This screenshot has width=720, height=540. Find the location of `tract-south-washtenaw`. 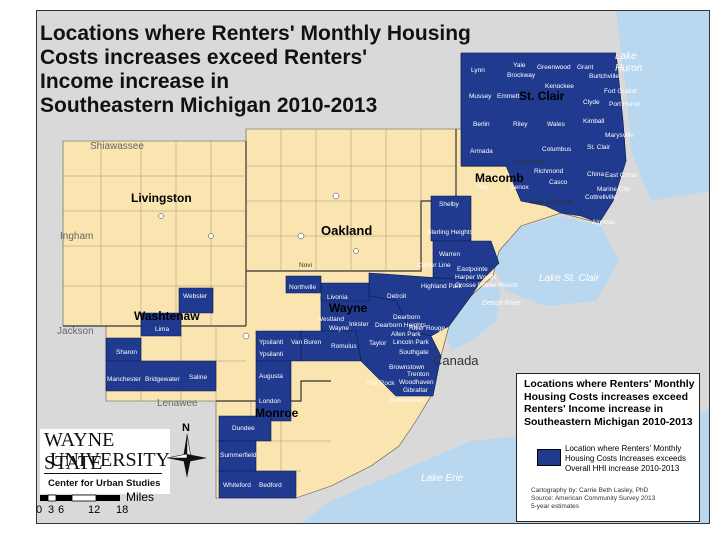

tract-south-washtenaw is located at coordinates (161, 376).